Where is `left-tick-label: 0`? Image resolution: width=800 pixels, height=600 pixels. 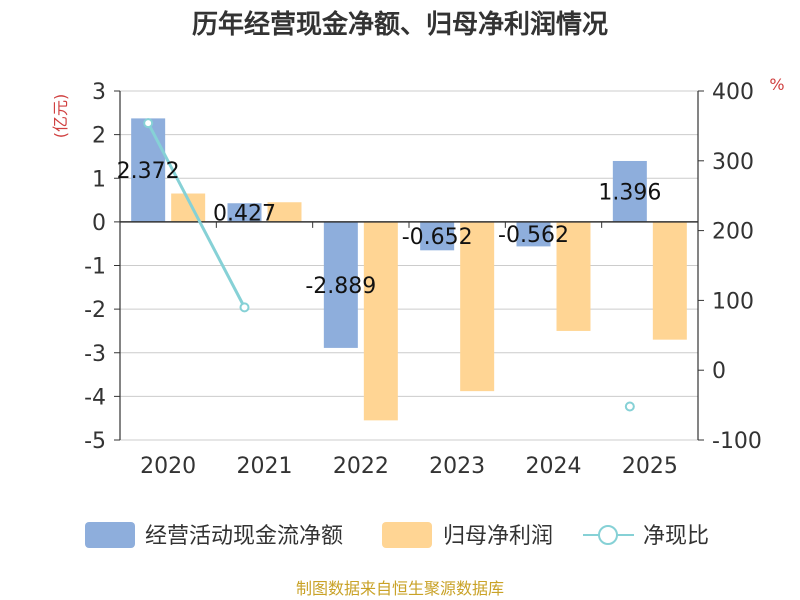 left-tick-label: 0 is located at coordinates (99, 223).